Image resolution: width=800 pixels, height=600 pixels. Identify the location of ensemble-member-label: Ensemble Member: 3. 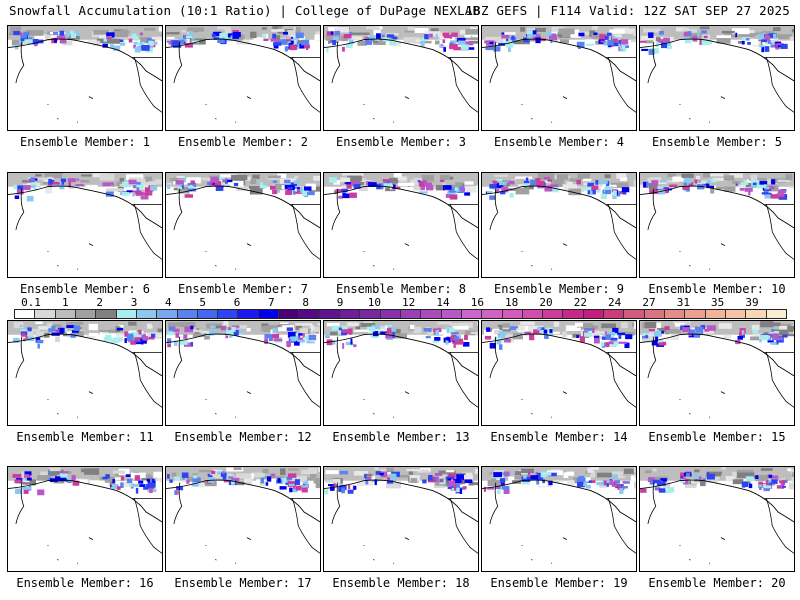
(401, 142).